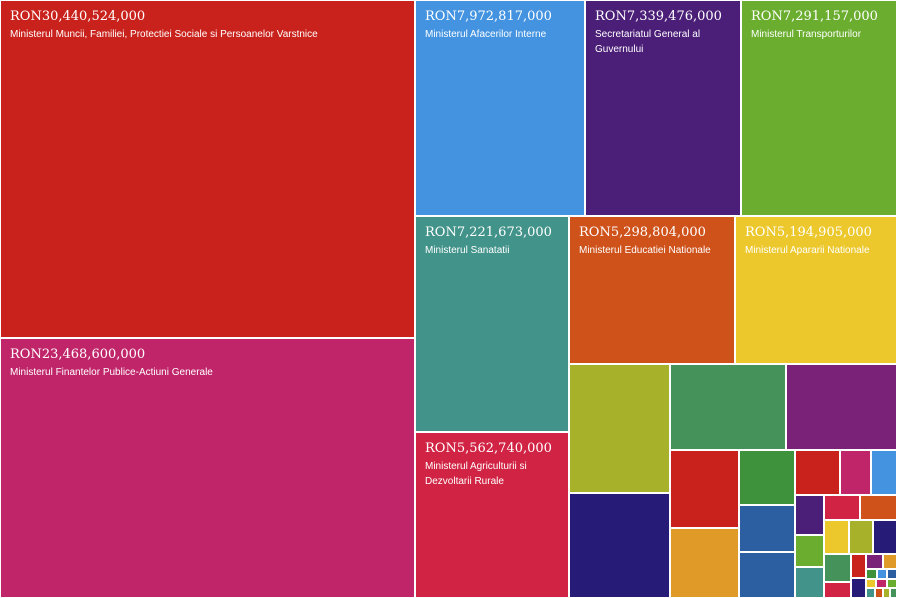 Image resolution: width=897 pixels, height=598 pixels. What do you see at coordinates (807, 250) in the screenshot?
I see `tile-name-label: Ministerul Apararii Nationale` at bounding box center [807, 250].